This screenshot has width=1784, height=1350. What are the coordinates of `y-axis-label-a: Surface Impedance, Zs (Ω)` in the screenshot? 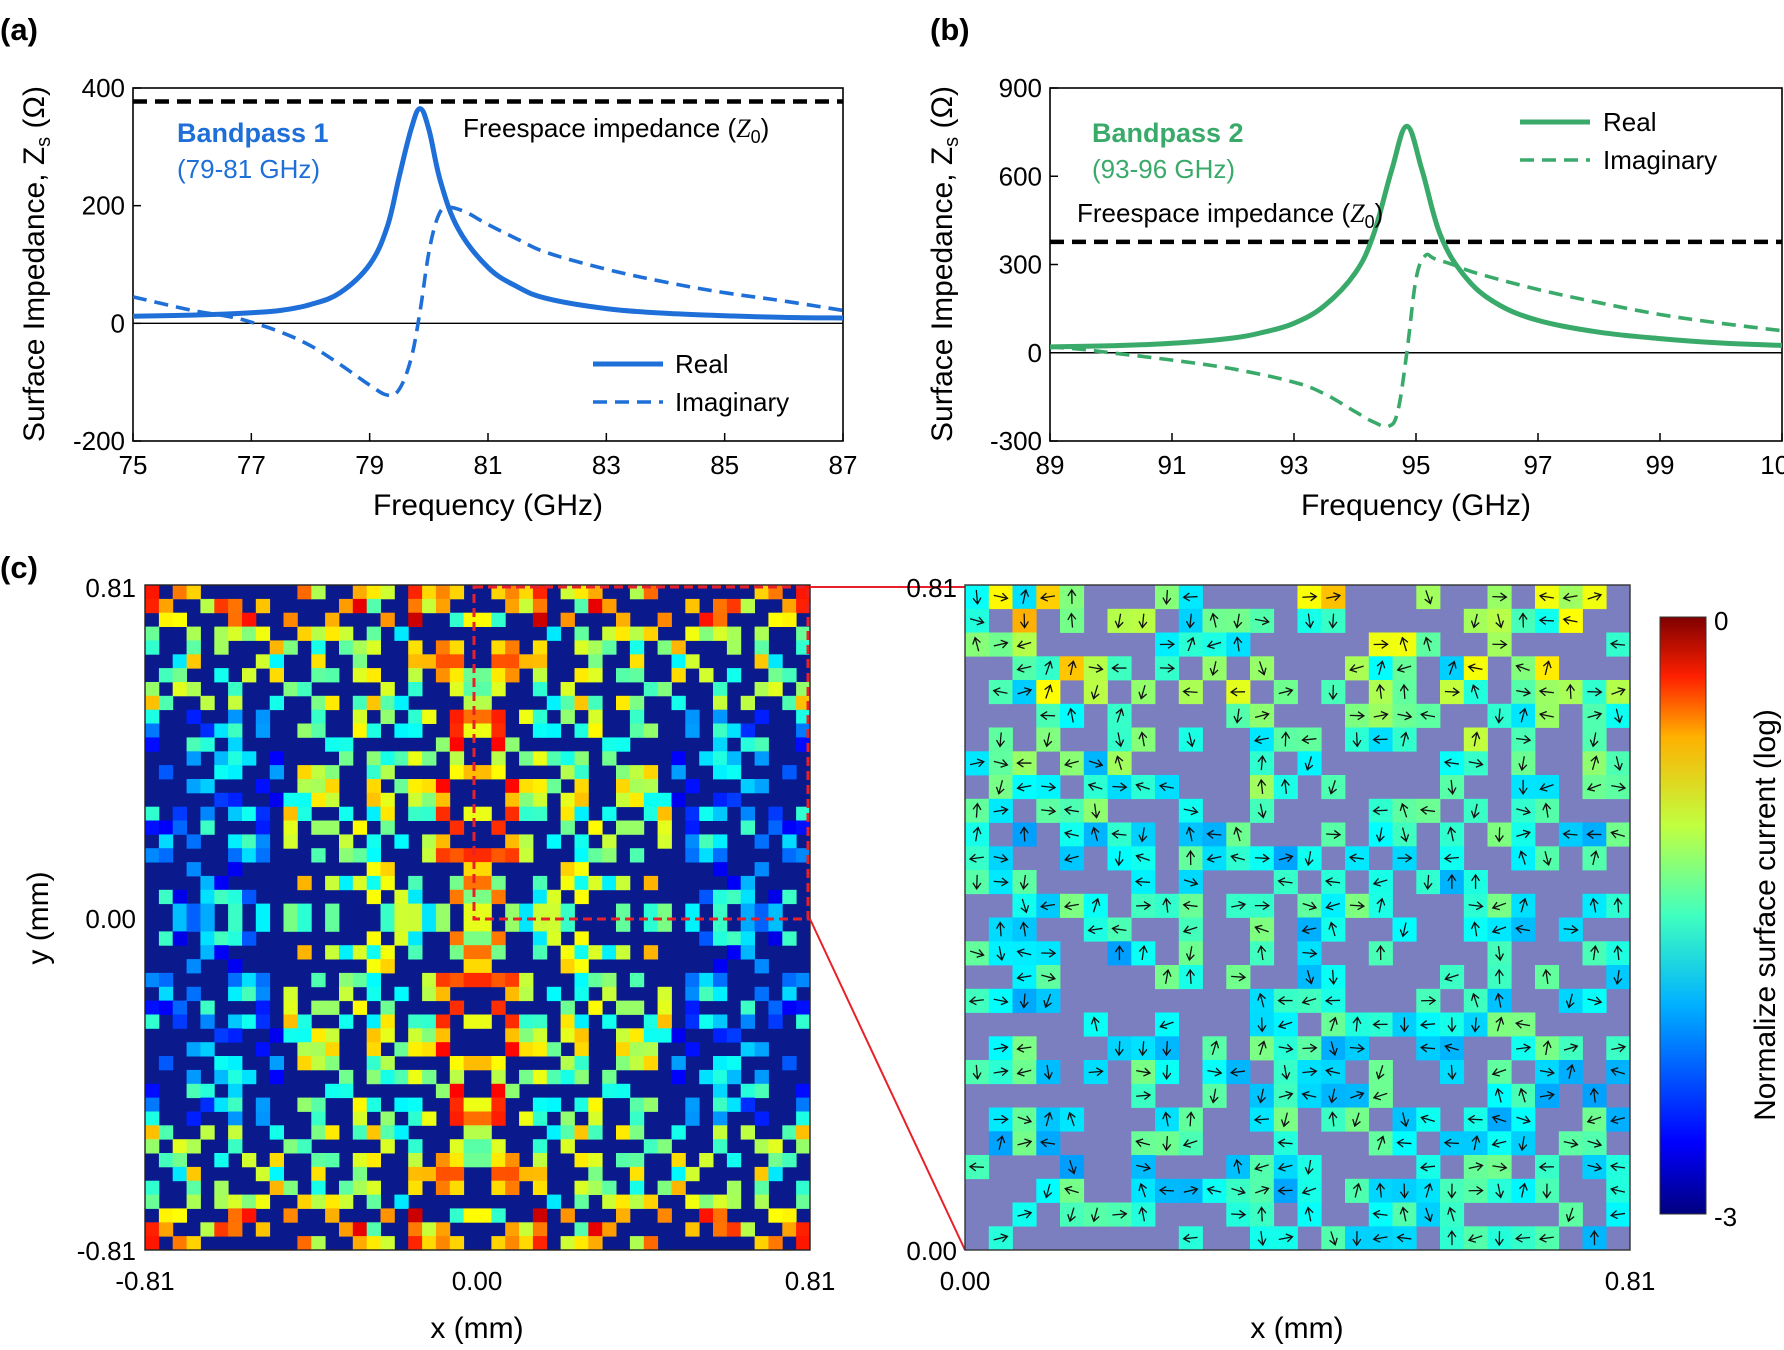 It's located at (36, 264).